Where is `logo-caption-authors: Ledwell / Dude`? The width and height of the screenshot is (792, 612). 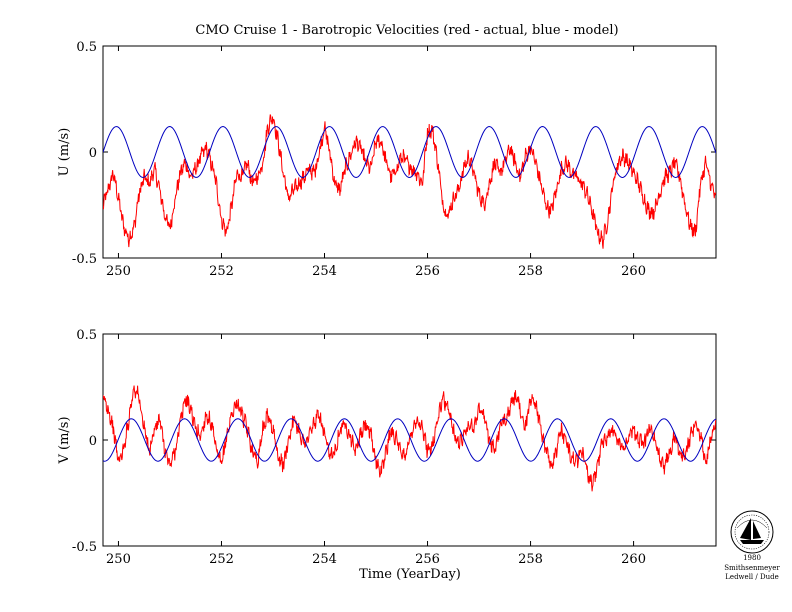
logo-caption-authors: Ledwell / Dude is located at coordinates (751, 577).